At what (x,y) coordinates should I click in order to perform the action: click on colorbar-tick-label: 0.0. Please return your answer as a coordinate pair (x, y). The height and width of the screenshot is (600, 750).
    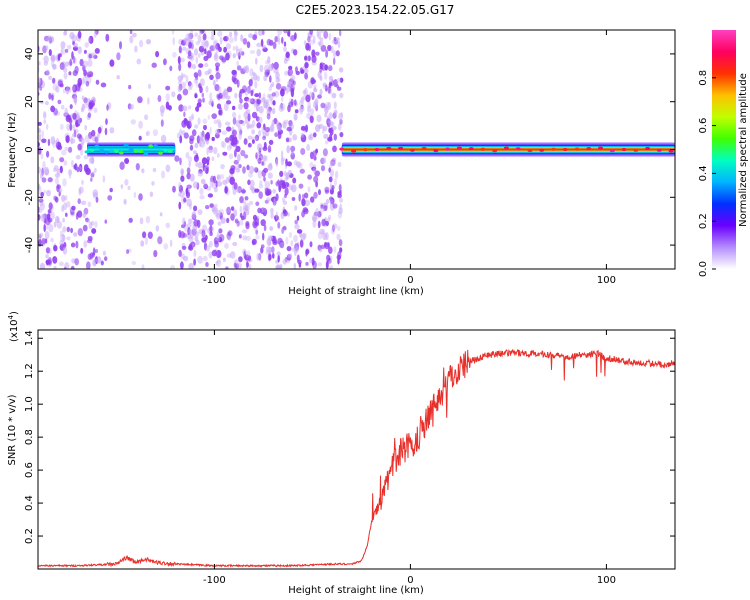
    Looking at the image, I should click on (703, 269).